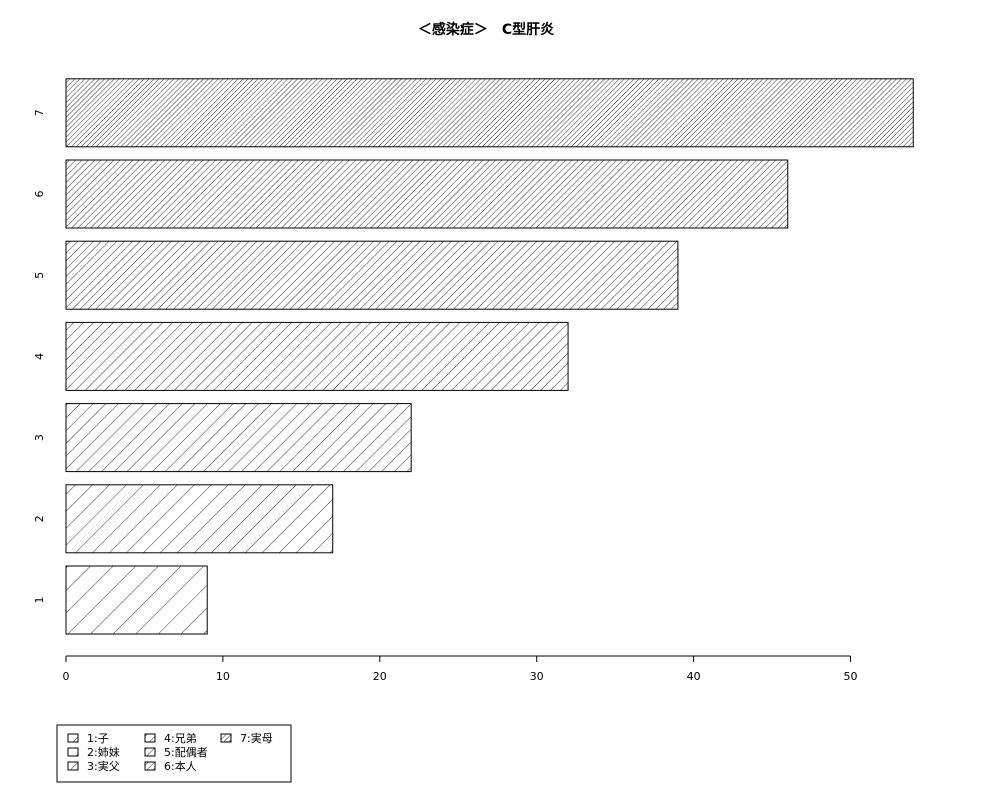 This screenshot has width=1000, height=800. Describe the element at coordinates (39, 112) in the screenshot. I see `y-tick-label: 7` at that location.